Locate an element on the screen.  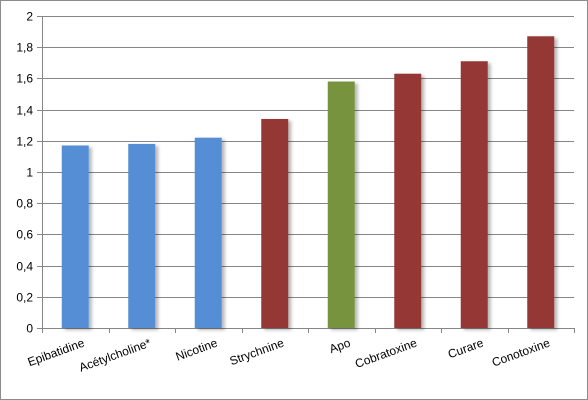
x-tick-label: Curare is located at coordinates (466, 349).